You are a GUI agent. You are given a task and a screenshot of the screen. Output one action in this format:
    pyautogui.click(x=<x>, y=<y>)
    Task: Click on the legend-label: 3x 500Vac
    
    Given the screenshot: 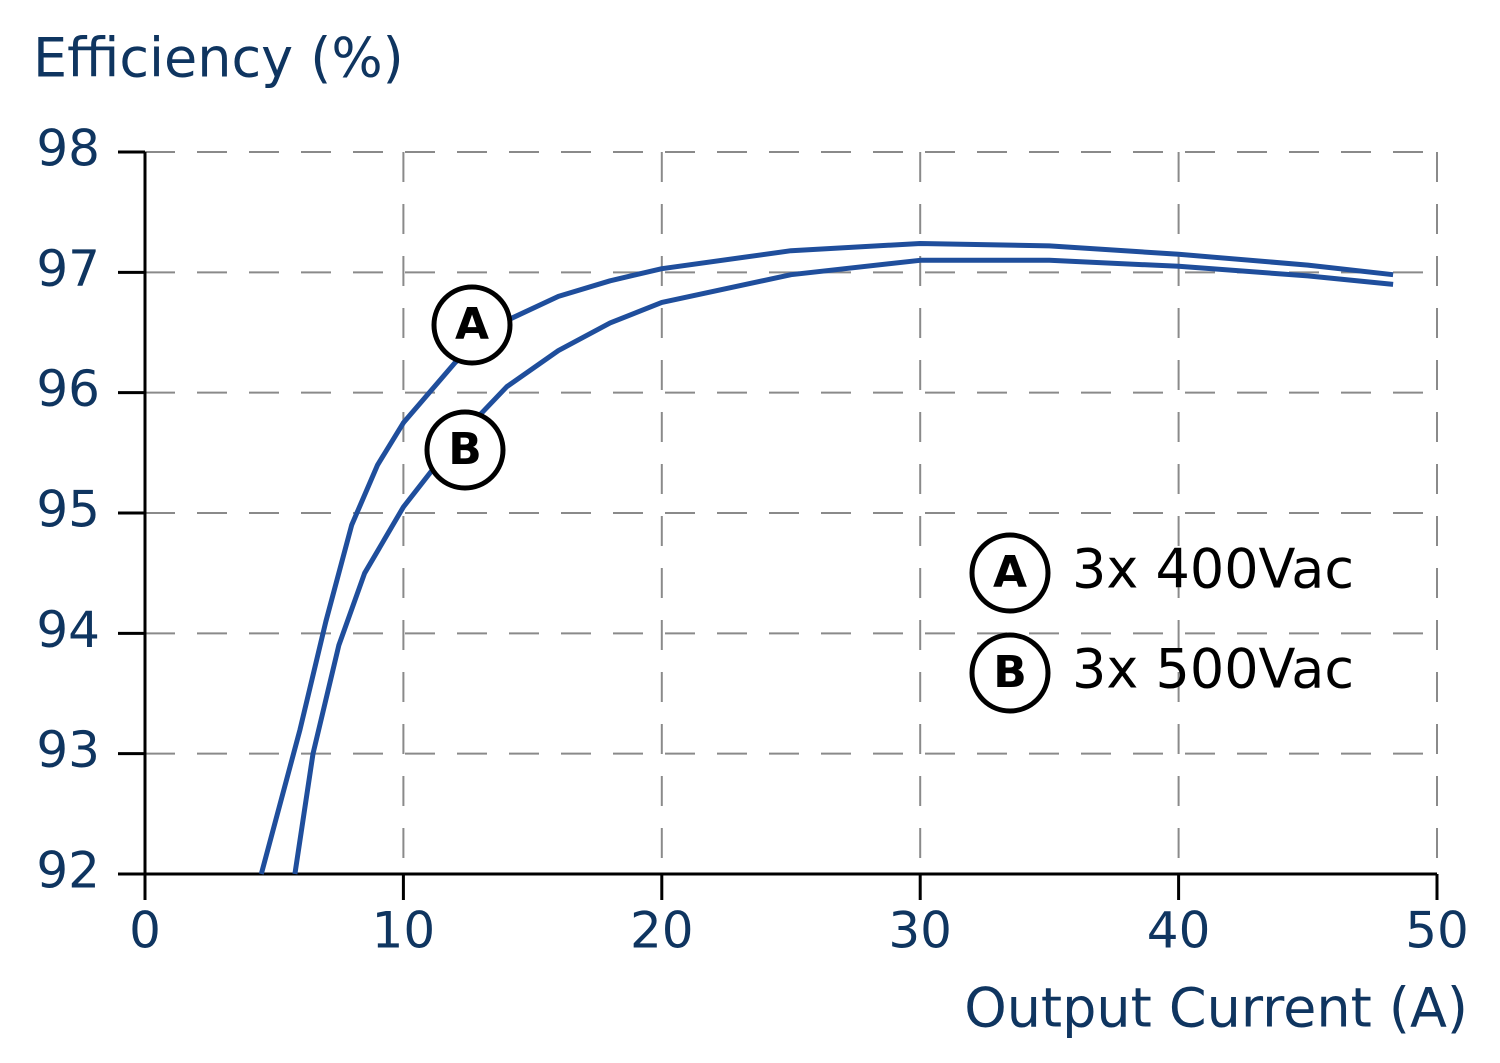 What is the action you would take?
    pyautogui.click(x=1213, y=669)
    